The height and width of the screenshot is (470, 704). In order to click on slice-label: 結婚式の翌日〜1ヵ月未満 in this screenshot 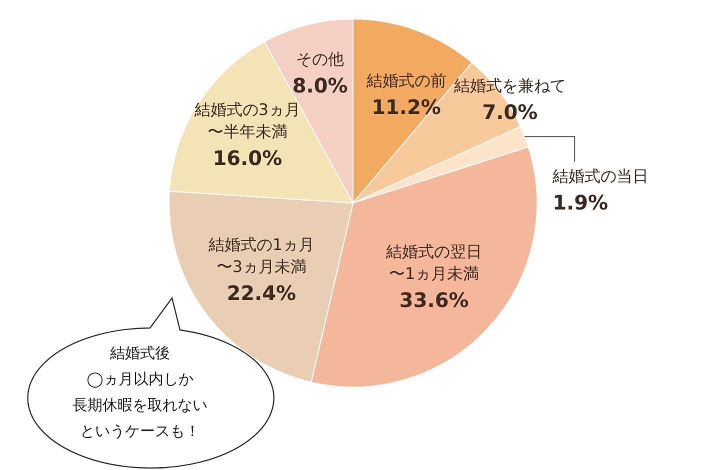, I will do `click(433, 262)`.